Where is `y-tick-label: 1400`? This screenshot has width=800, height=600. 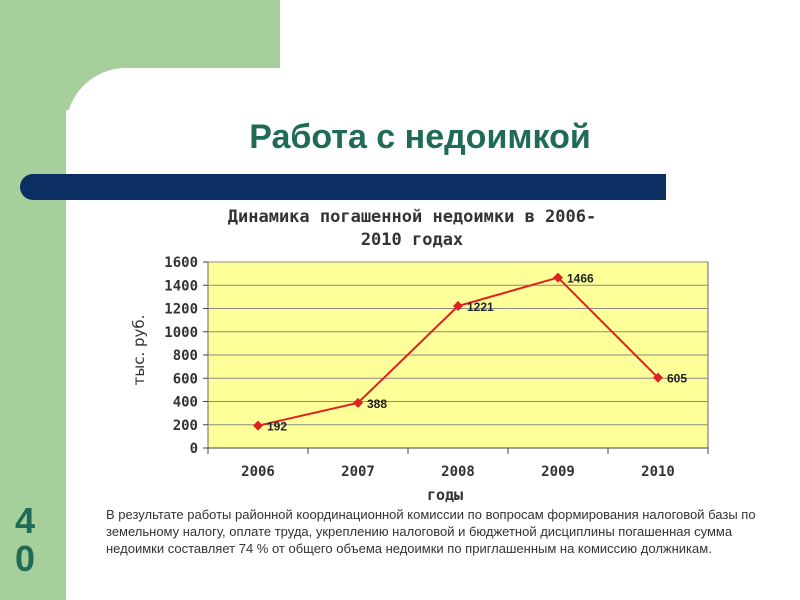 y-tick-label: 1400 is located at coordinates (181, 286).